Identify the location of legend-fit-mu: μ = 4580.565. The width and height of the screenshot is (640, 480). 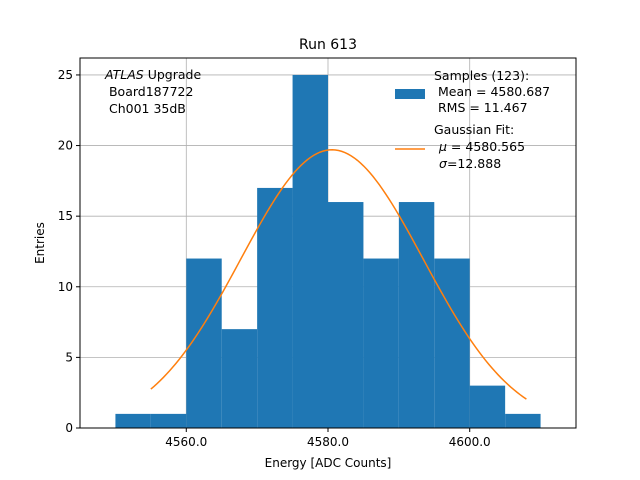
(481, 146).